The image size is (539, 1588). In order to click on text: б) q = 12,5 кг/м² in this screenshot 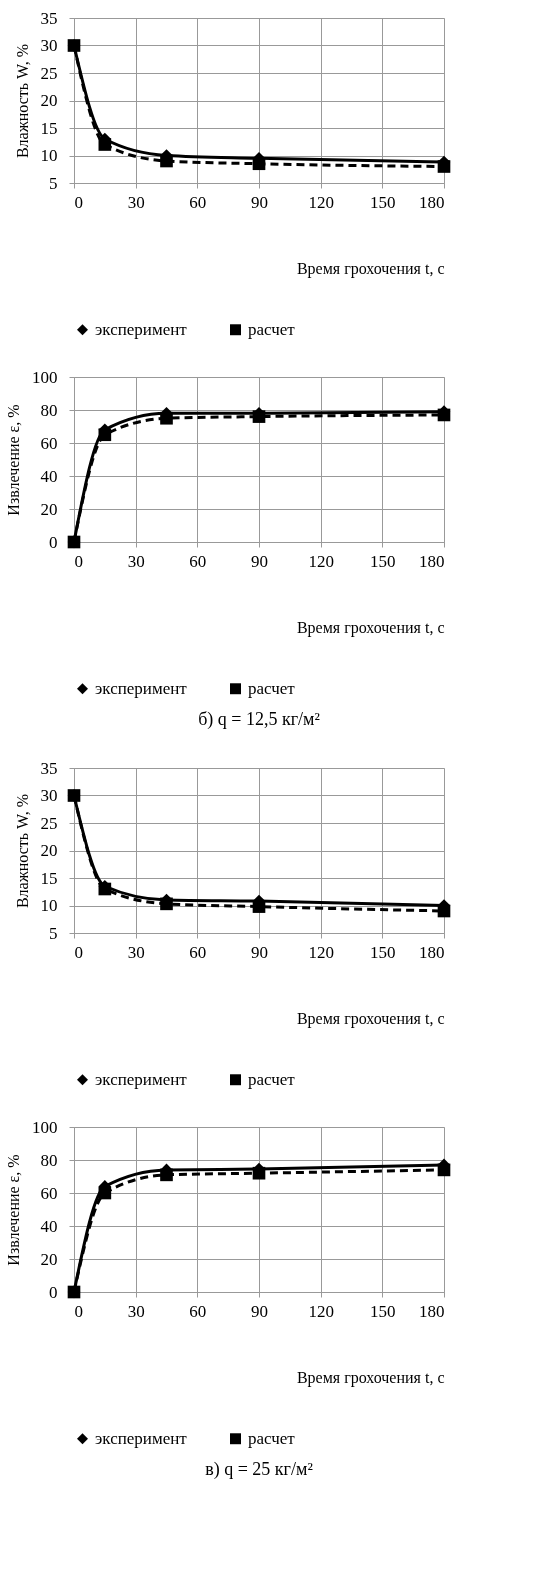, I will do `click(259, 719)`.